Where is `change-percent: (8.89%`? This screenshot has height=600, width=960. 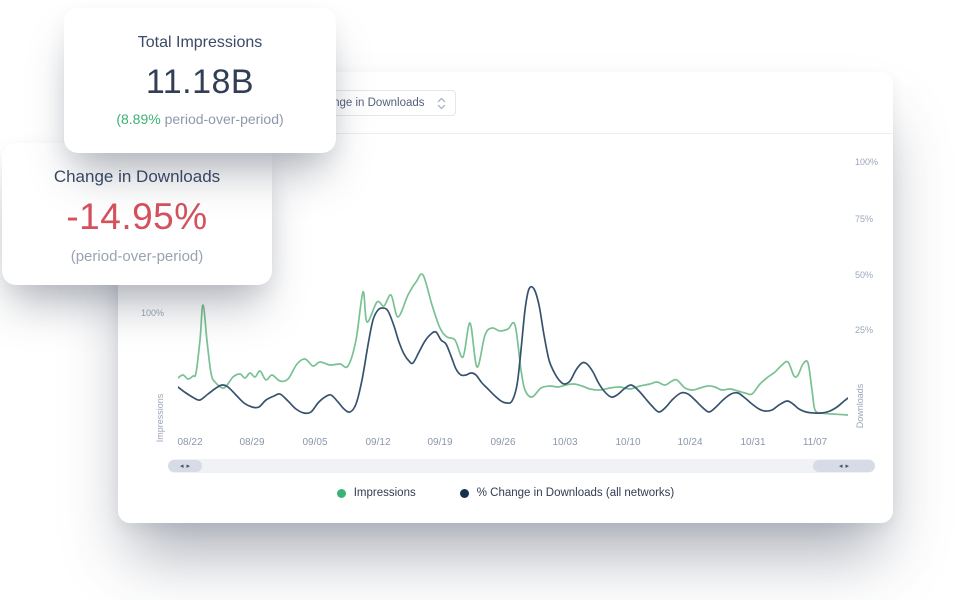 change-percent: (8.89% is located at coordinates (138, 119).